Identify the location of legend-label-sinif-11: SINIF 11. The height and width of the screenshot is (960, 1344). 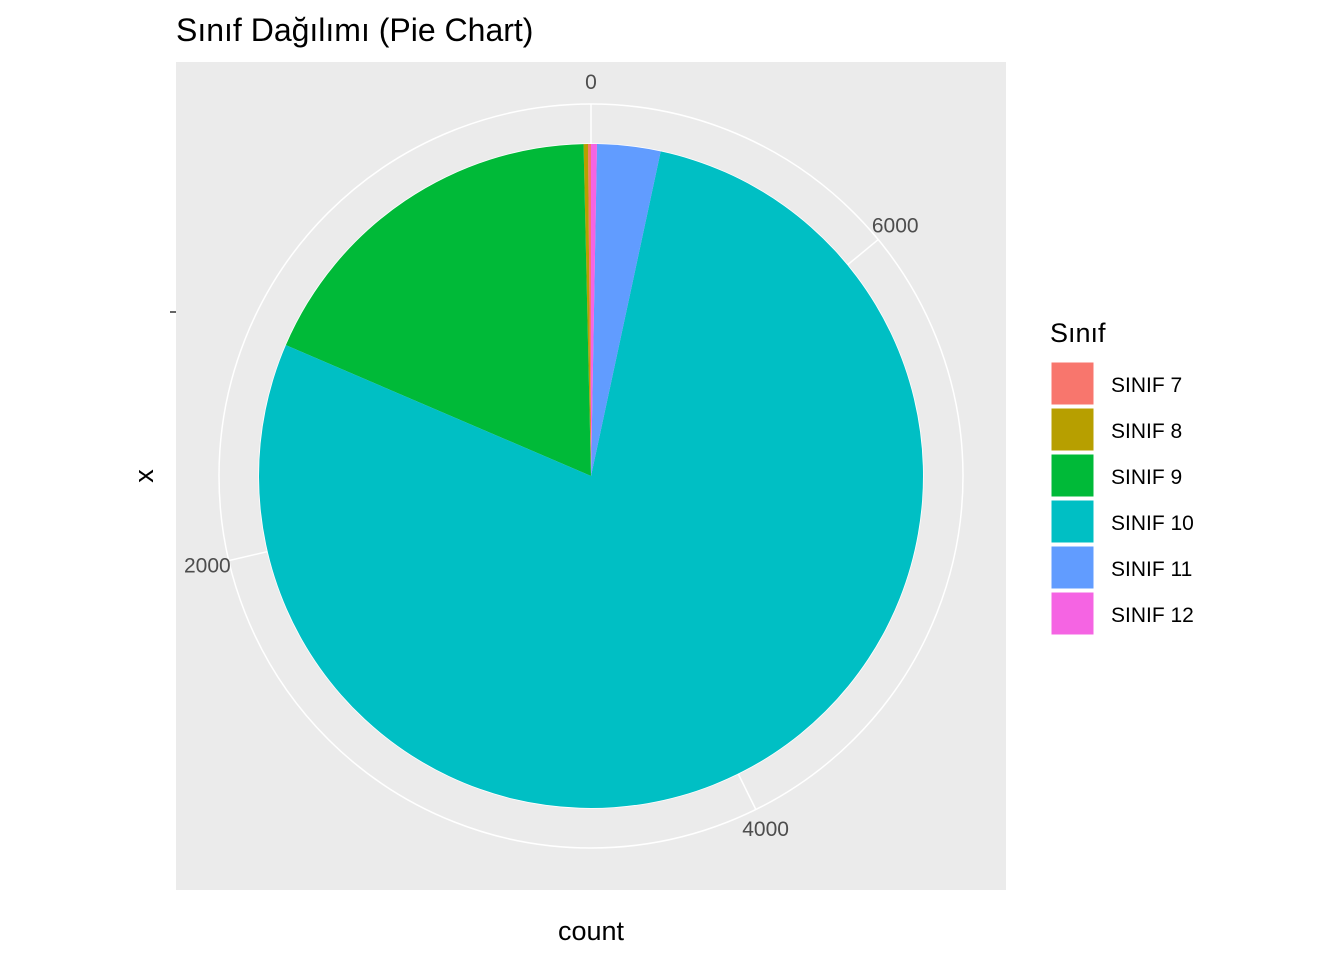
(1151, 569).